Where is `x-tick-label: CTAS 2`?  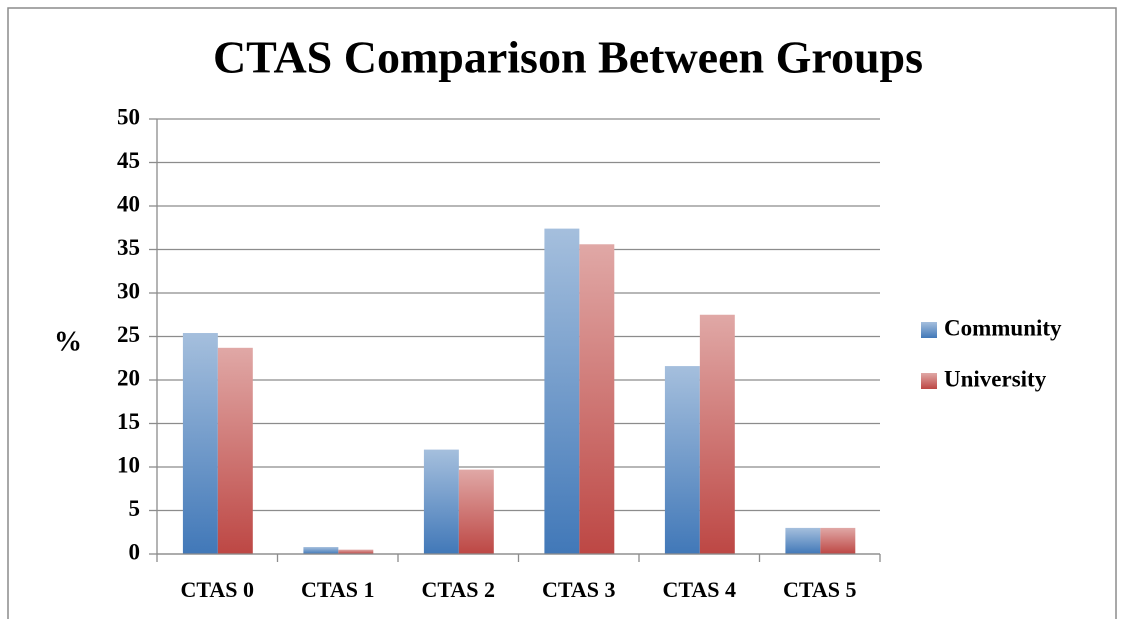 x-tick-label: CTAS 2 is located at coordinates (458, 589).